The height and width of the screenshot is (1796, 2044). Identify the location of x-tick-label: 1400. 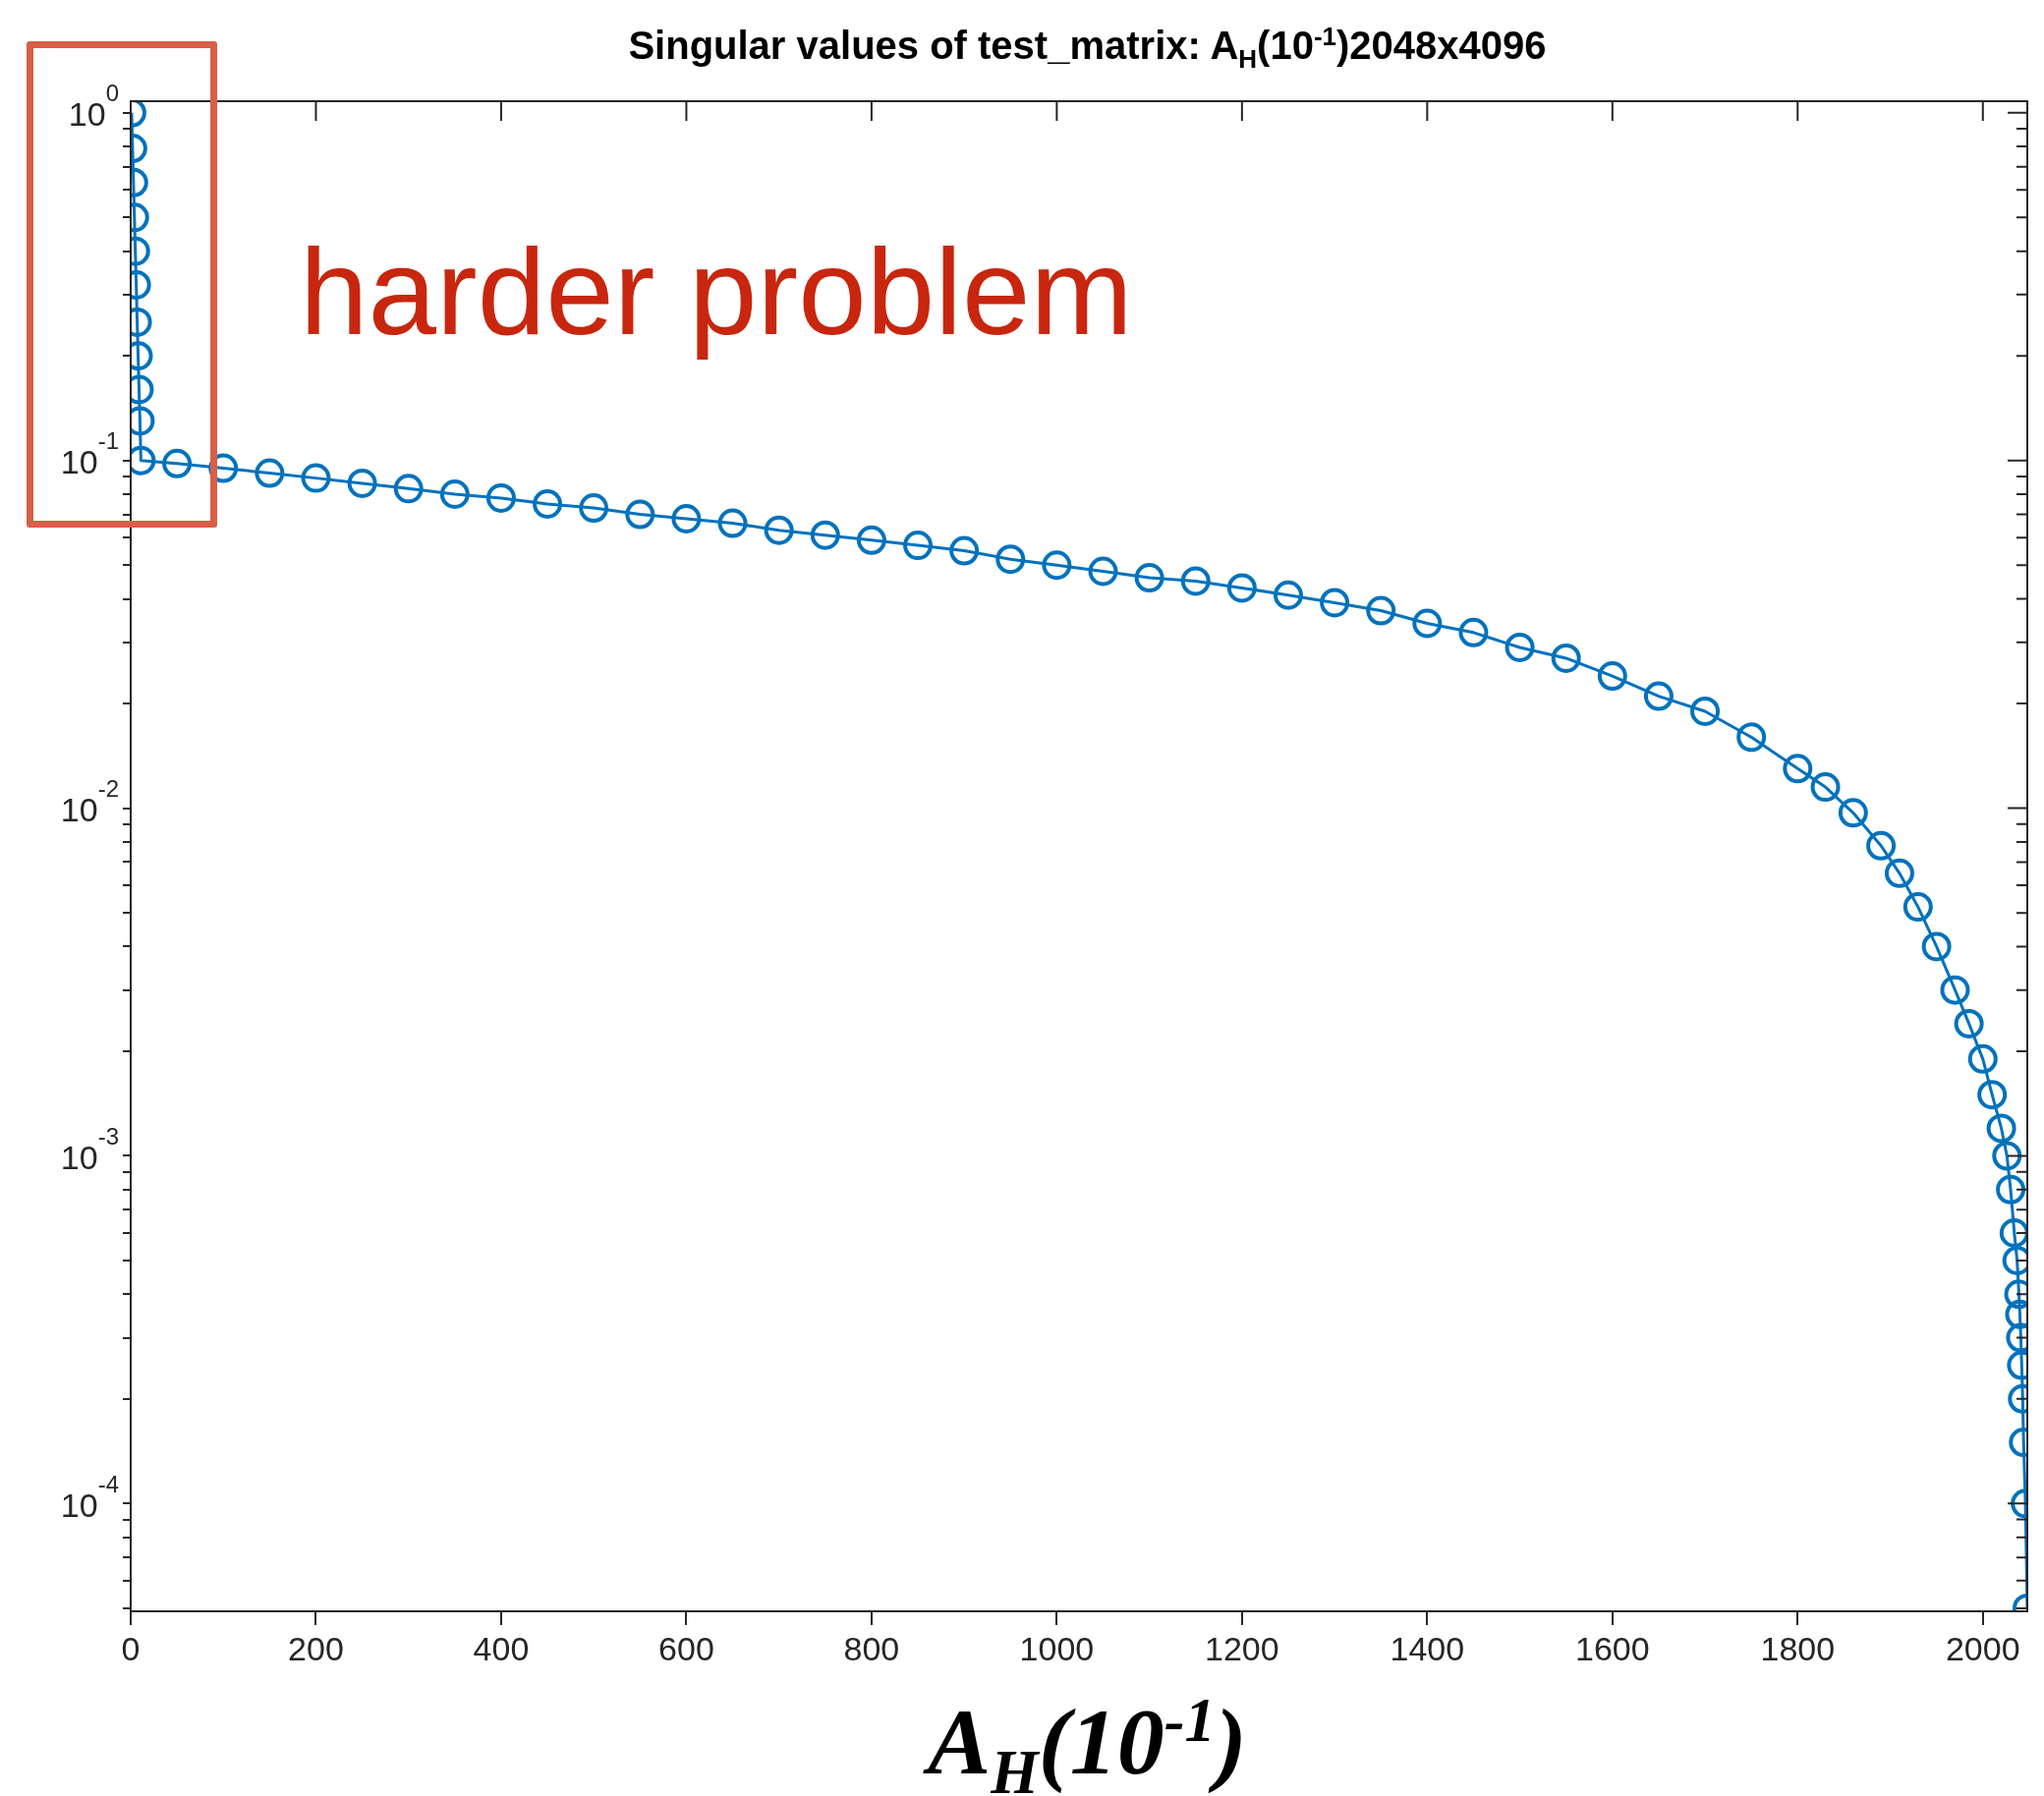
(1427, 1648).